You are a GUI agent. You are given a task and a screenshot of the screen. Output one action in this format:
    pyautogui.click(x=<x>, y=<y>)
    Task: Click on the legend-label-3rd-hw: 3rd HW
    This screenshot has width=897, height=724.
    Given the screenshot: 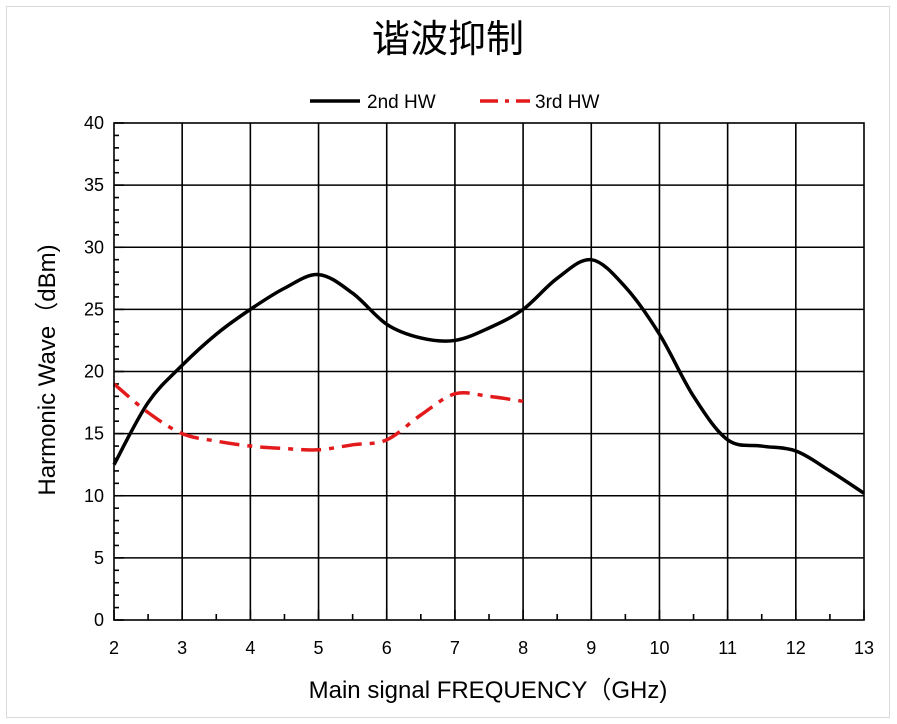 What is the action you would take?
    pyautogui.click(x=567, y=102)
    